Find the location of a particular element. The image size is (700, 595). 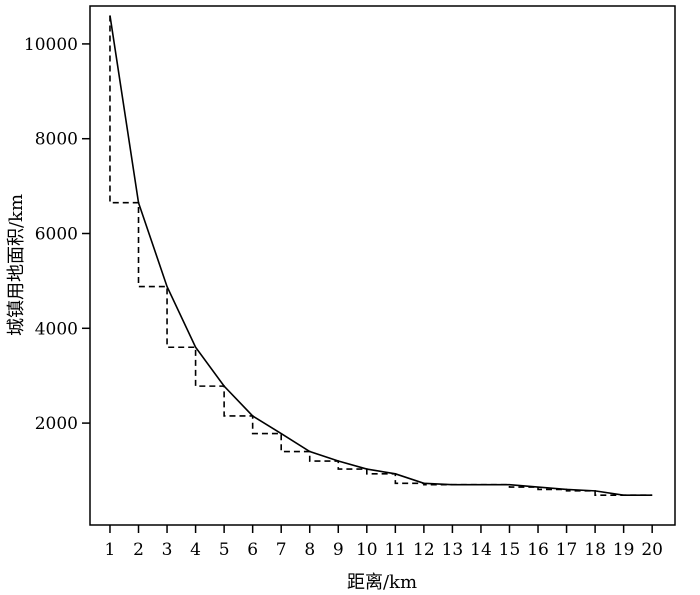

x-tick-label-15: 16 is located at coordinates (538, 550).